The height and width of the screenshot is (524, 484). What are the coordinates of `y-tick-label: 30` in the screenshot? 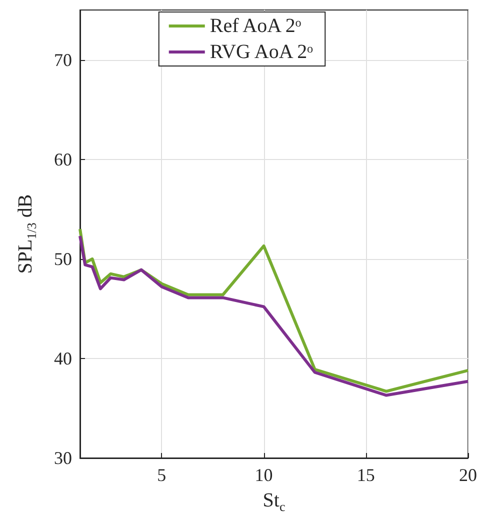 It's located at (63, 458).